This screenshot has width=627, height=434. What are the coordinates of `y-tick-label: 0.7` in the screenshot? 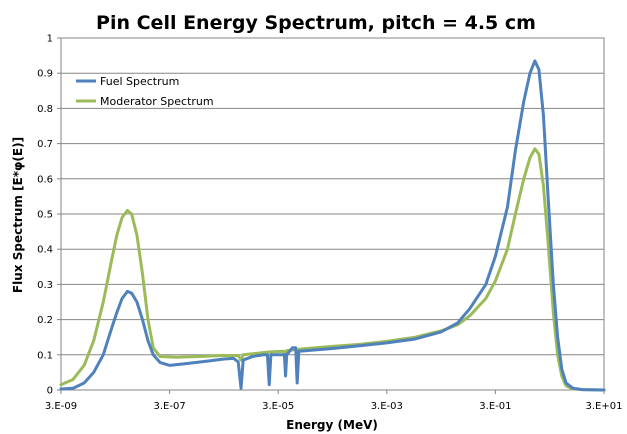 It's located at (45, 144).